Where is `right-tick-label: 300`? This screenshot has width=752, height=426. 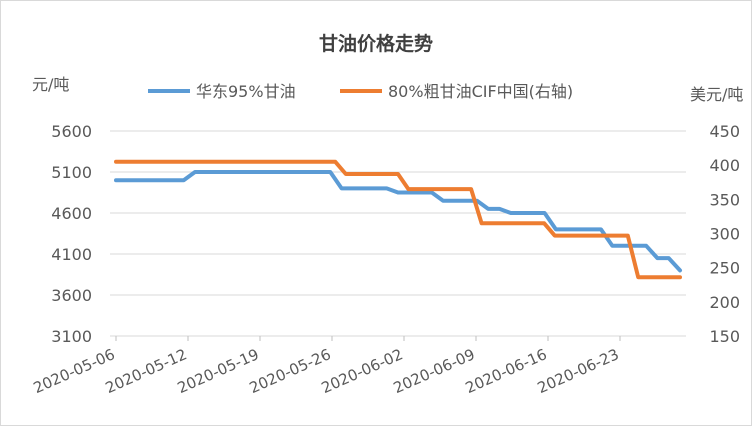 right-tick-label: 300 is located at coordinates (724, 234).